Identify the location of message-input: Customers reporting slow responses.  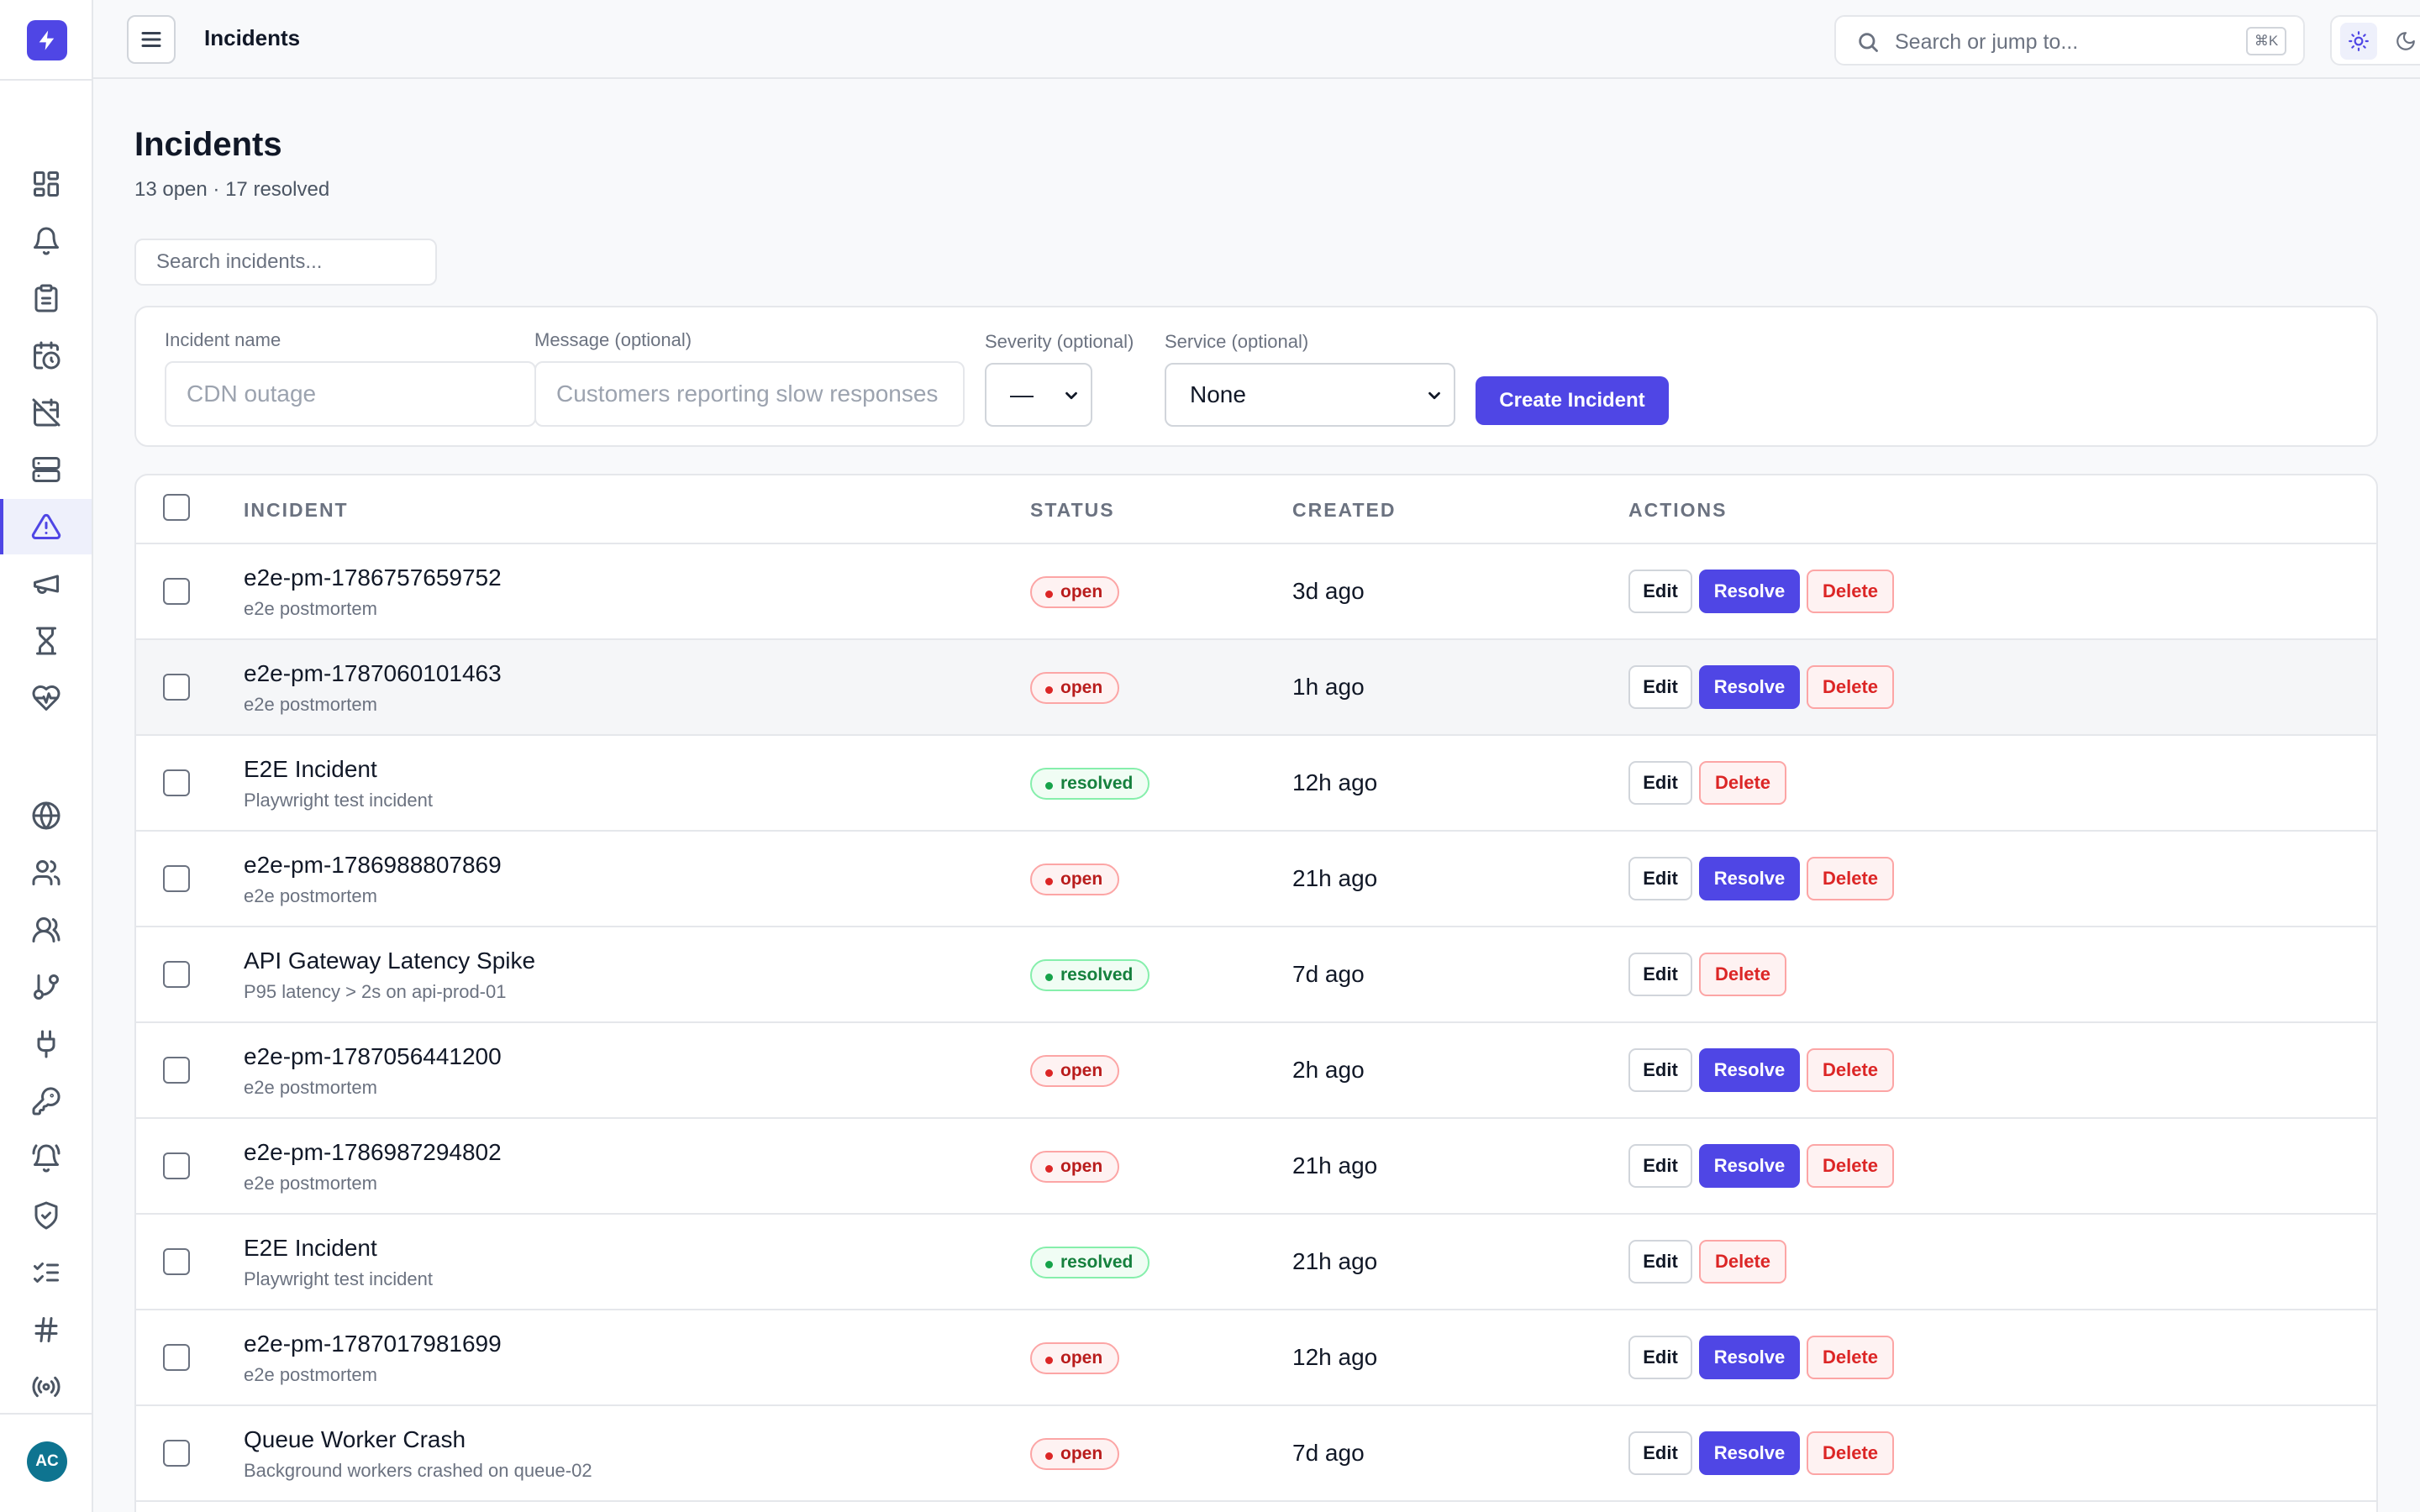
(749, 394).